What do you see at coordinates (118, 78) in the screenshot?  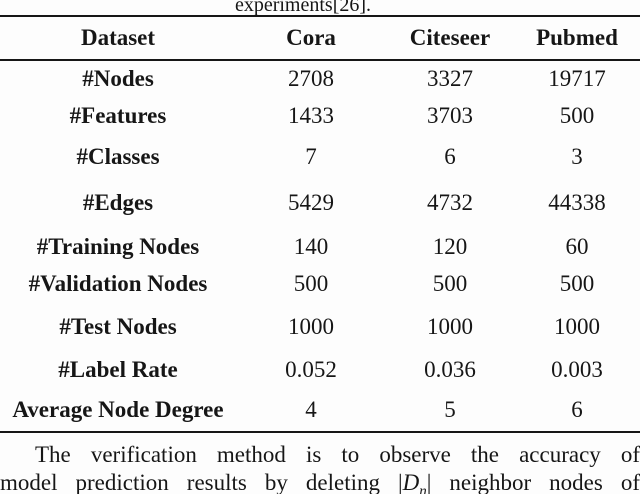 I see `row-label: #Nodes` at bounding box center [118, 78].